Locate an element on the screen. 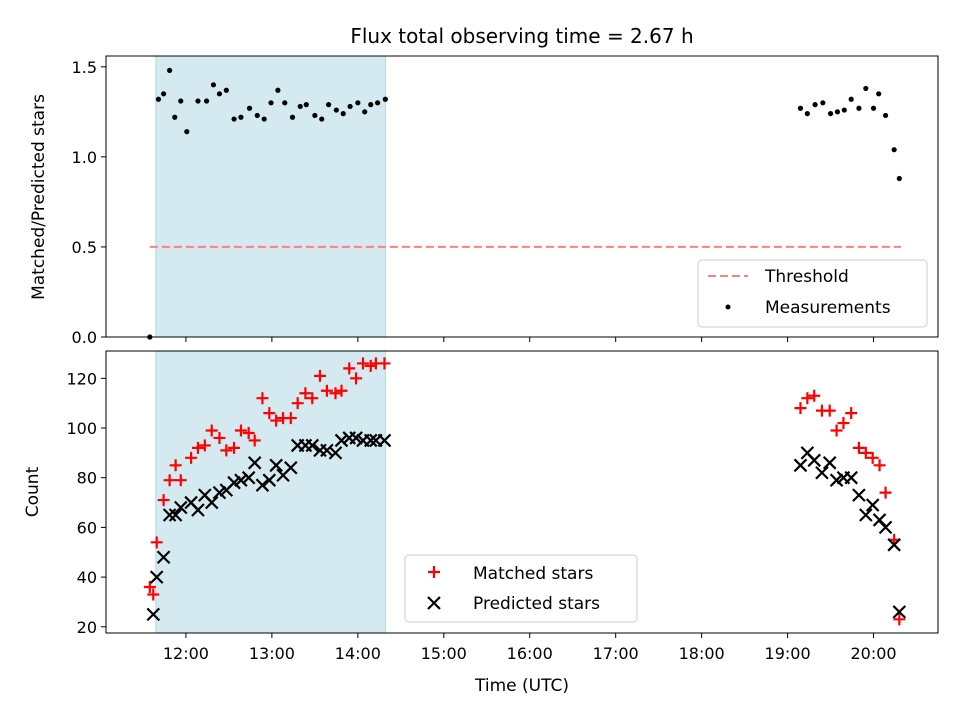 Image resolution: width=960 pixels, height=720 pixels. x-tick-label: 16:00 is located at coordinates (530, 653).